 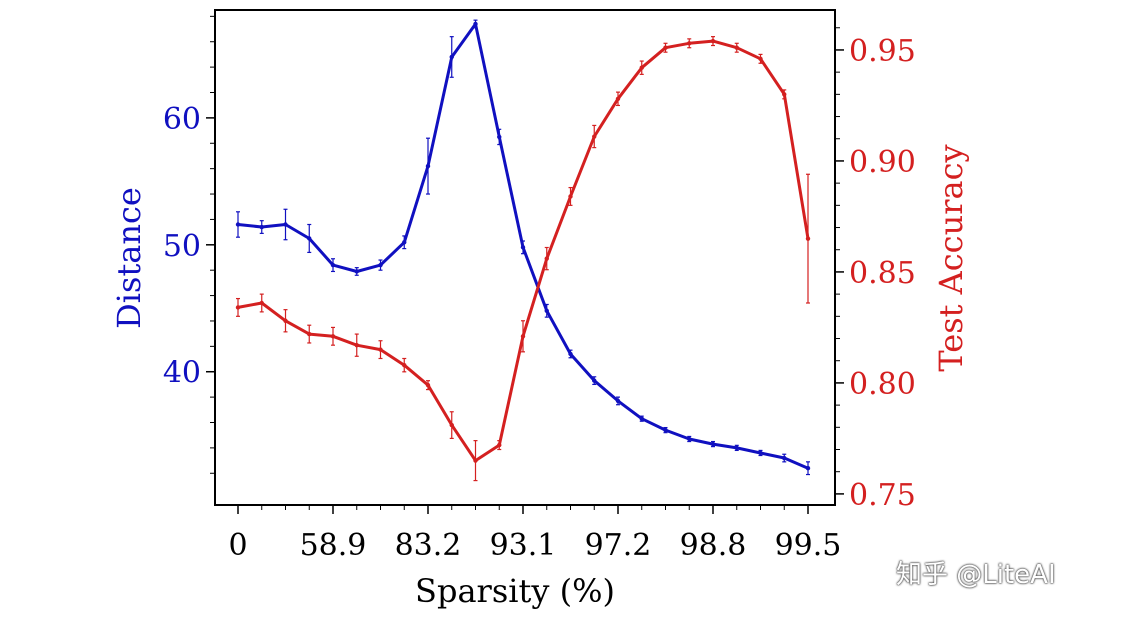 What do you see at coordinates (882, 495) in the screenshot?
I see `y-right-tick-label: 0.75` at bounding box center [882, 495].